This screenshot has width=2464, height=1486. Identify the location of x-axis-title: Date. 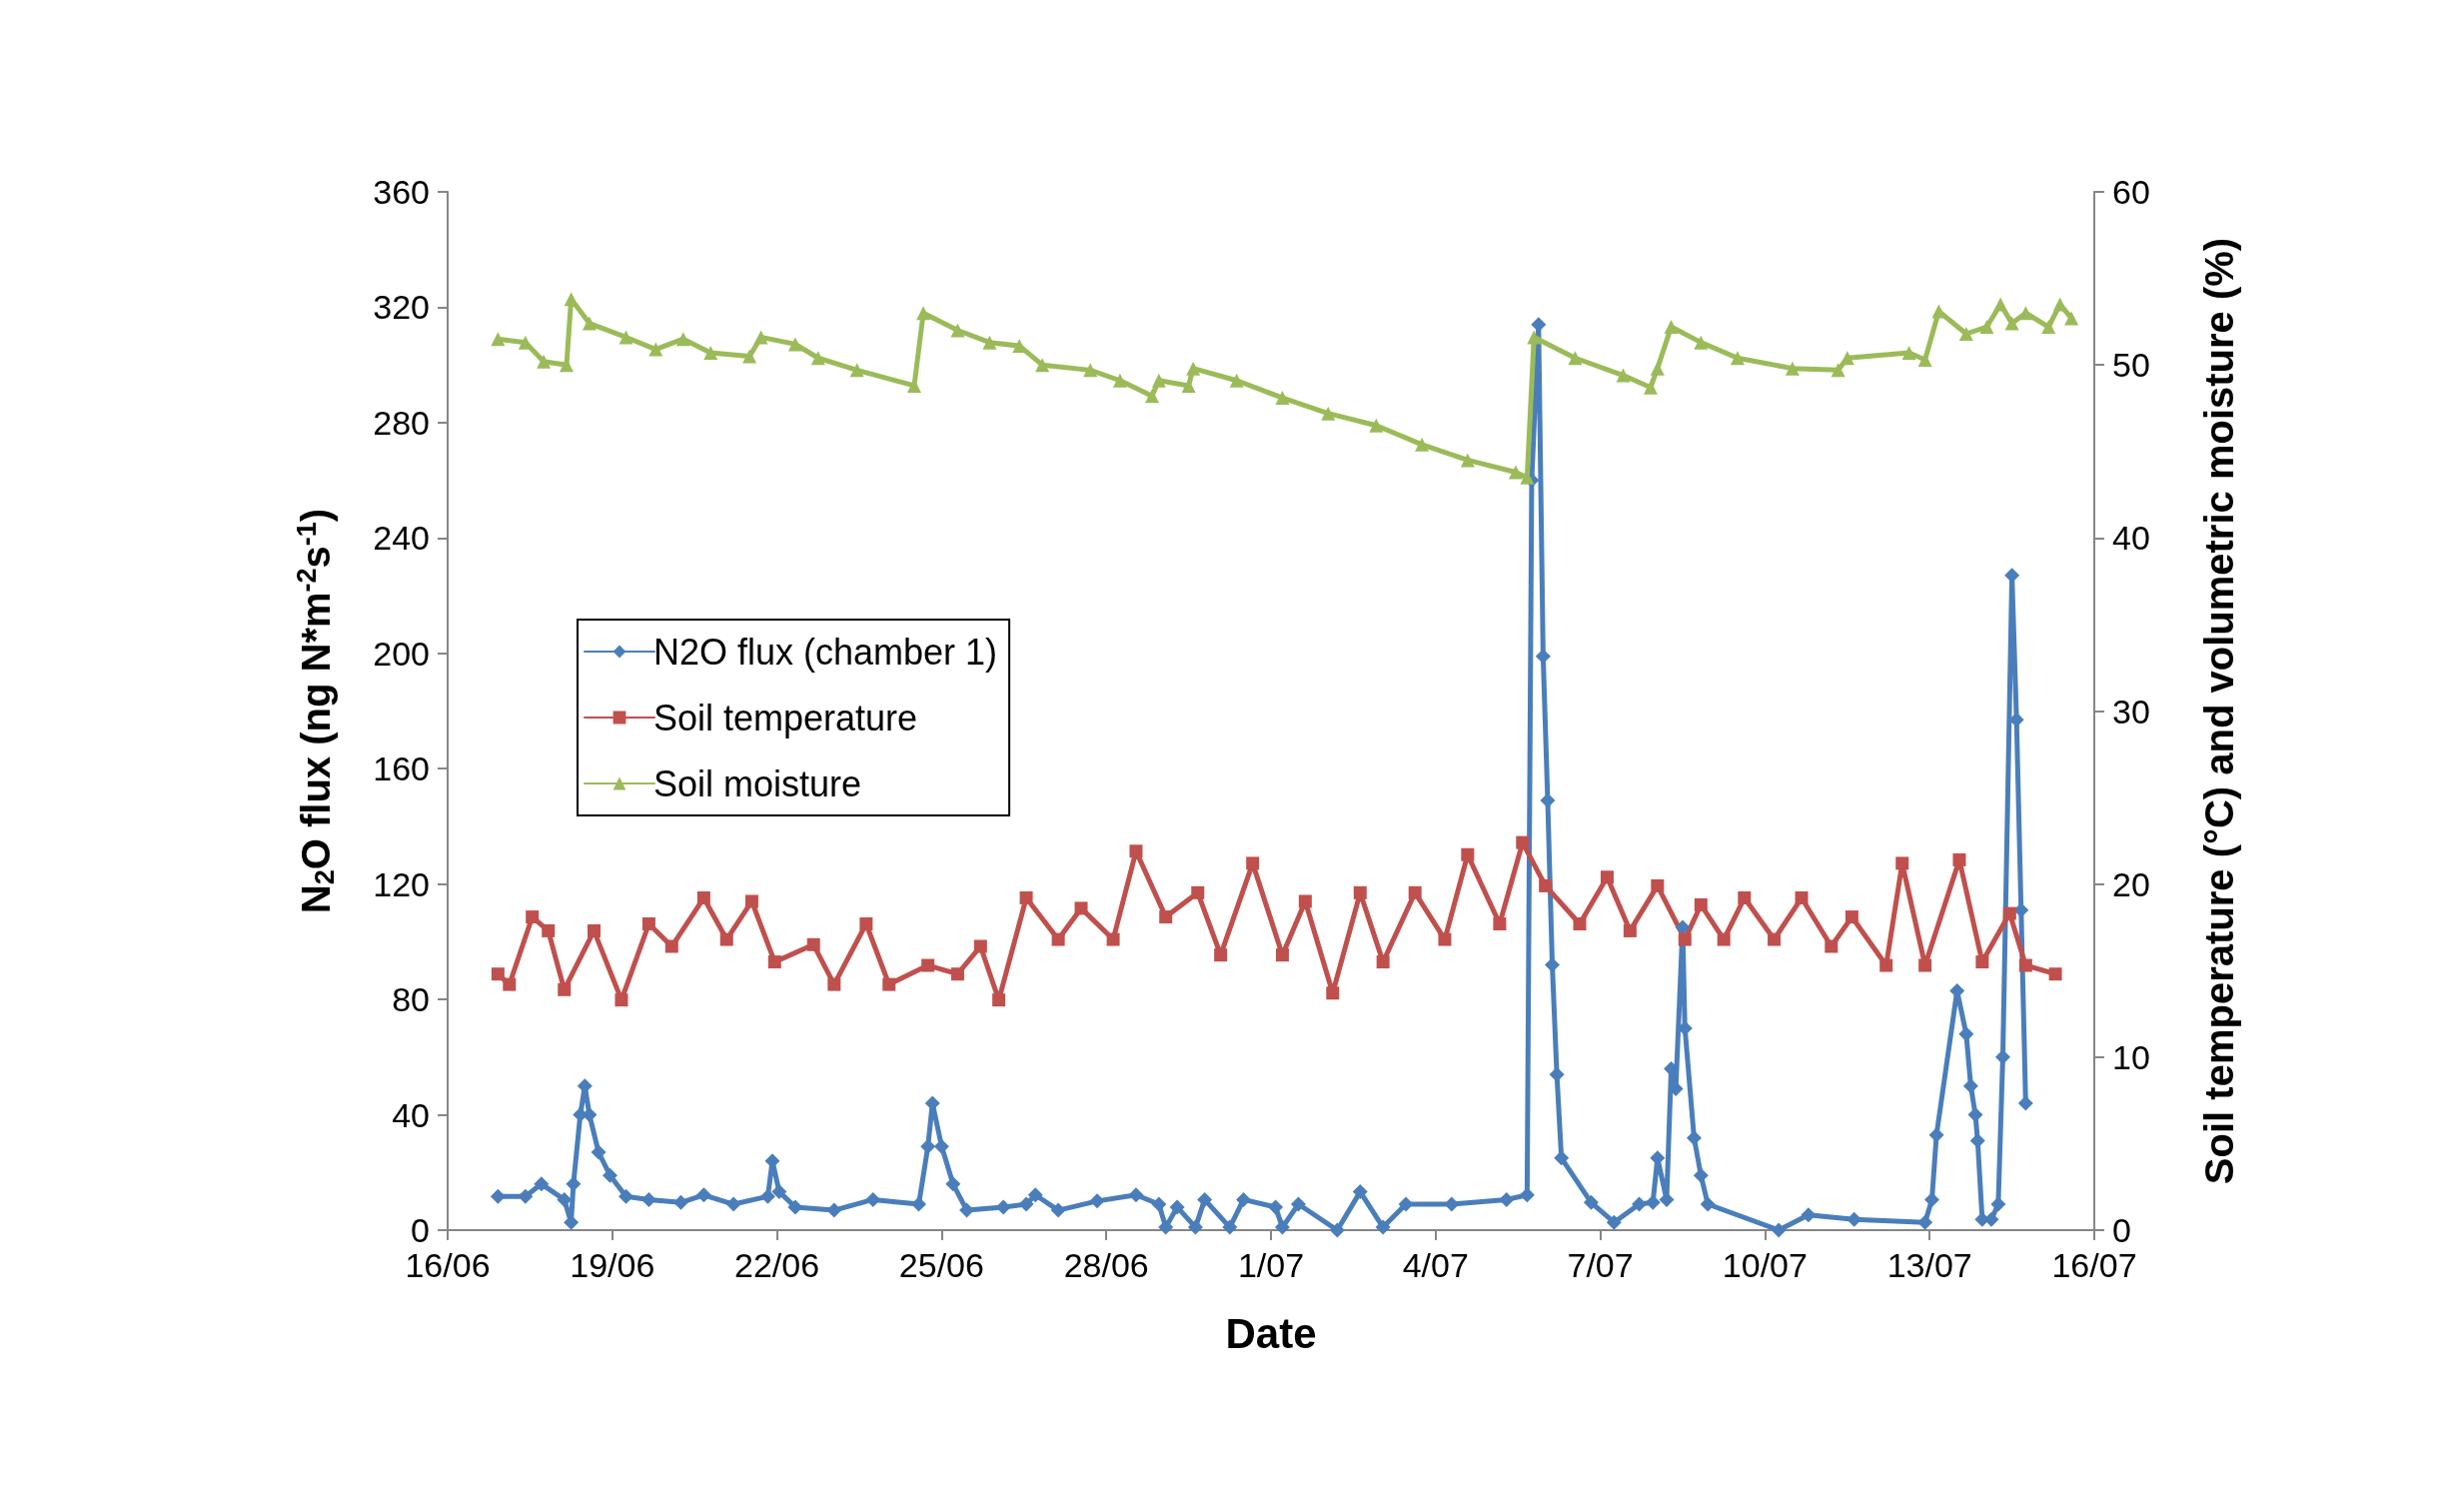
(1271, 1333).